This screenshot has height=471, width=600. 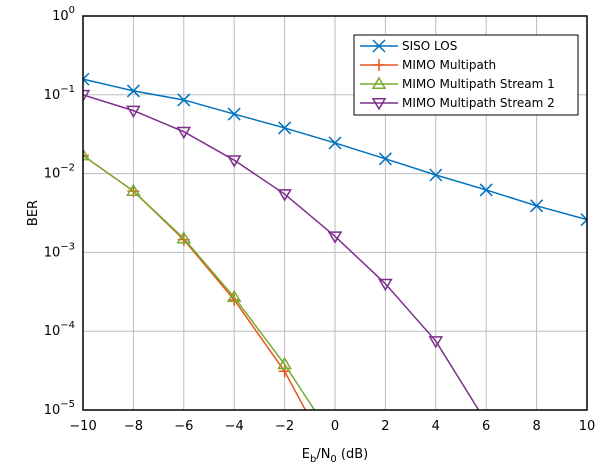 I want to click on x-axis-label: Eb/N0 (dB), so click(x=335, y=456).